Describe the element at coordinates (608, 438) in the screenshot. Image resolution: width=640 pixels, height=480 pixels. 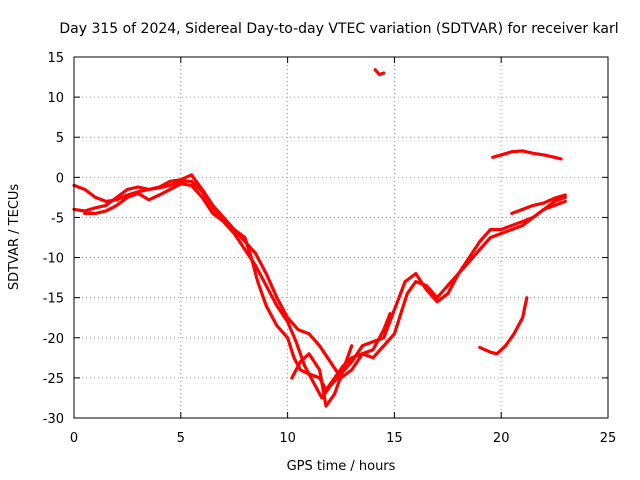
I see `x-tick-label: 25` at that location.